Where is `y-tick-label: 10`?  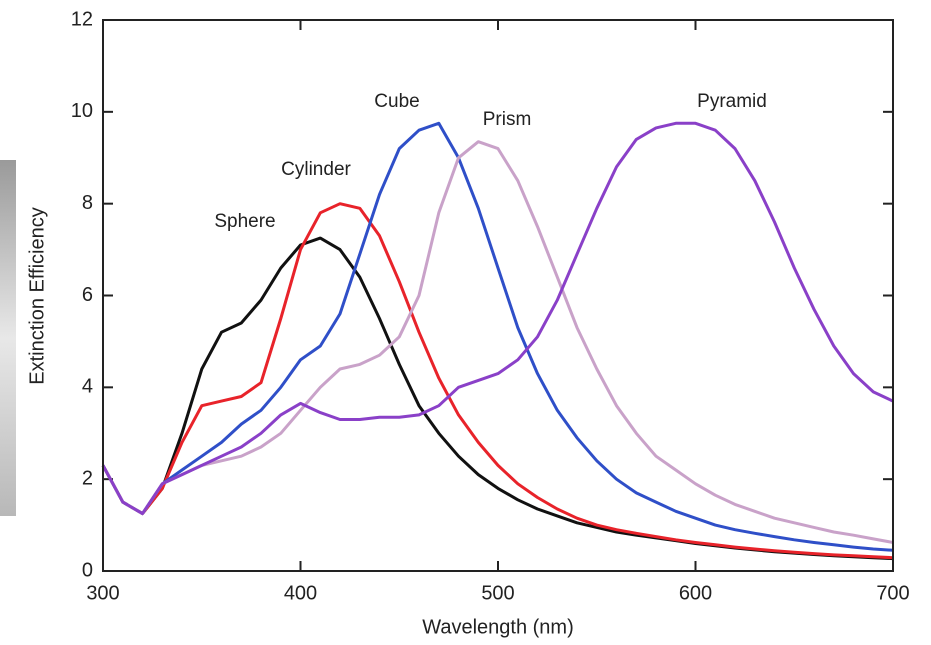 y-tick-label: 10 is located at coordinates (82, 111).